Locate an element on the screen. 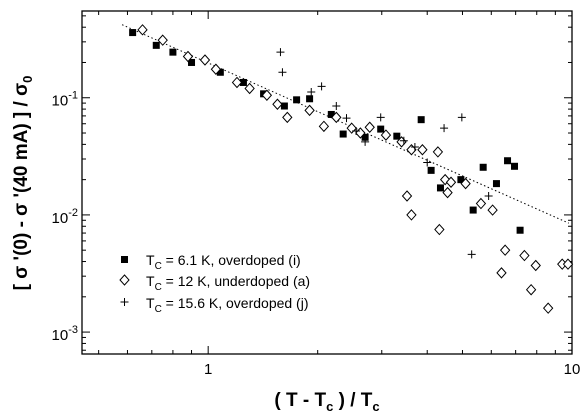 This screenshot has width=584, height=413. x-tick-label: 1 is located at coordinates (208, 369).